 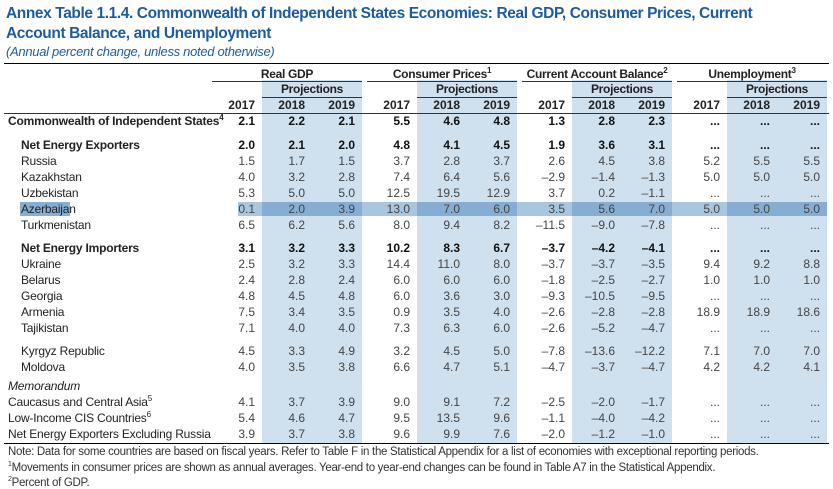 What do you see at coordinates (50, 193) in the screenshot?
I see `row-label-text: Uzbekistan` at bounding box center [50, 193].